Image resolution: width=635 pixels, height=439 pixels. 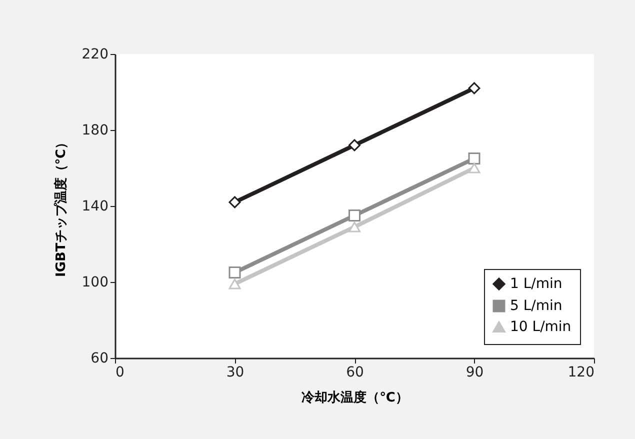 I want to click on legend-label: 10 L/min, so click(x=541, y=327).